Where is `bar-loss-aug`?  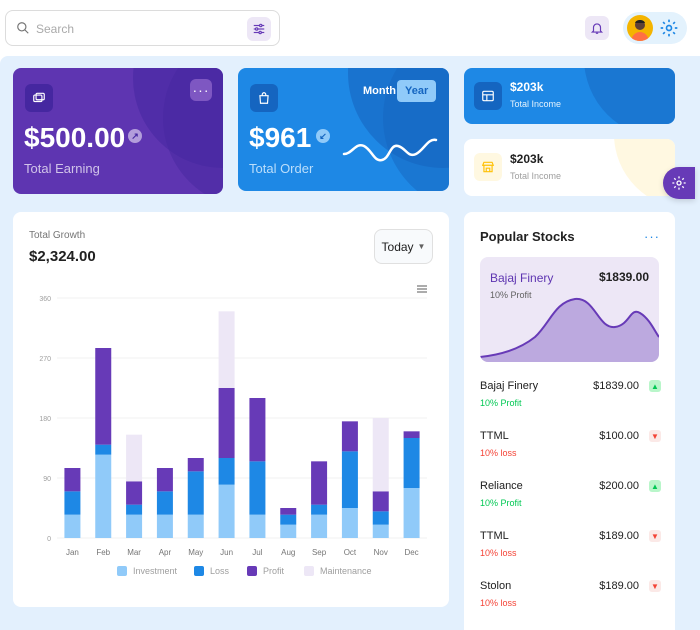
bar-loss-aug is located at coordinates (288, 519).